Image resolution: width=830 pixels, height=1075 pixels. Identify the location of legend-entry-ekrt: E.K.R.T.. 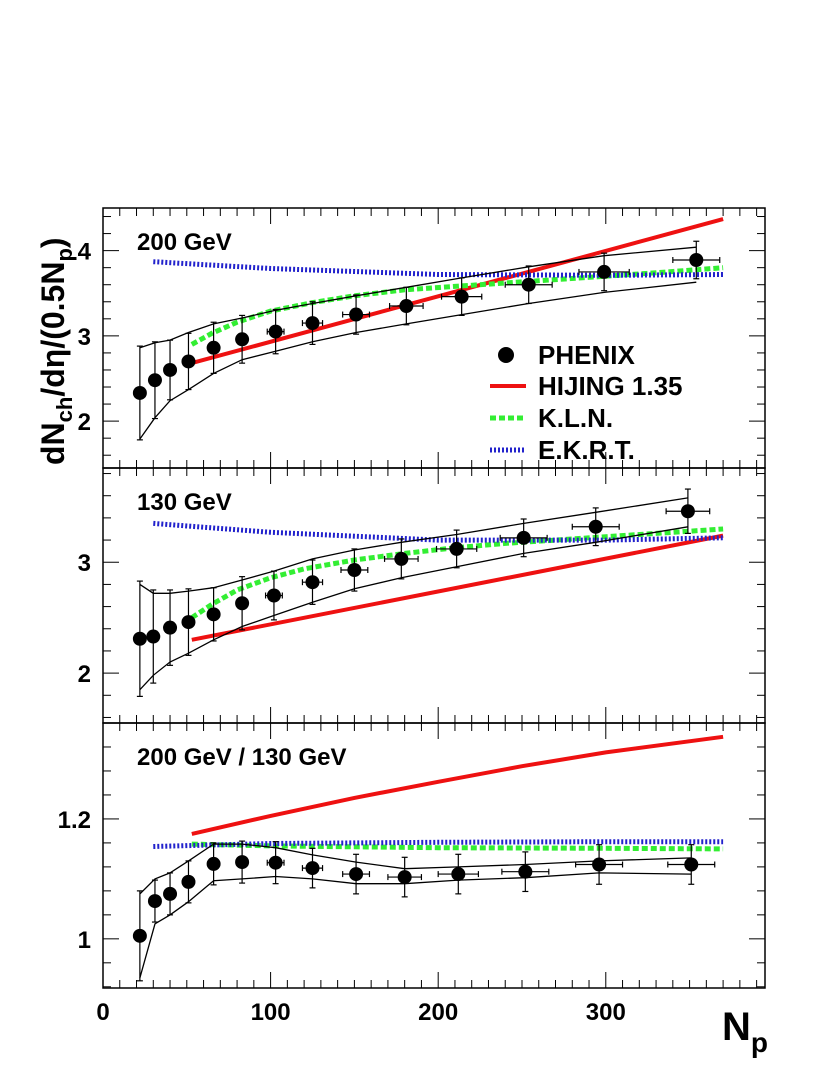
(562, 450).